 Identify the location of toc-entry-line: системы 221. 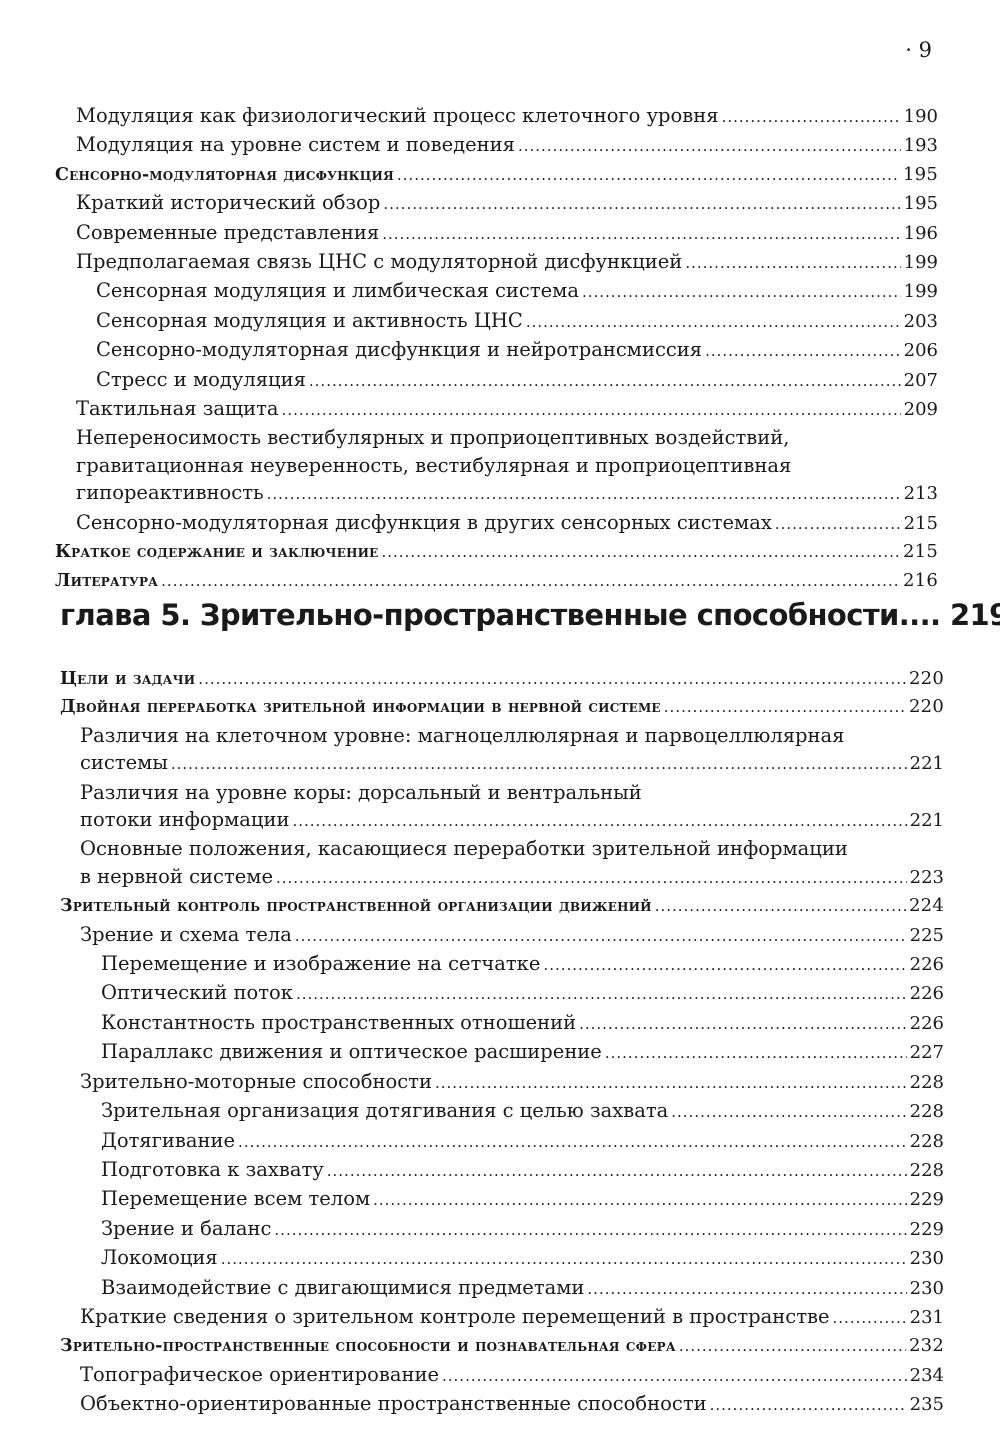
(512, 763).